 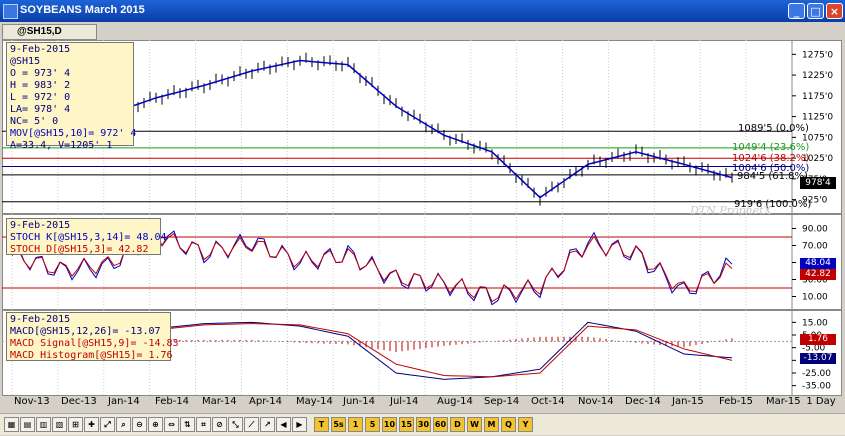 I want to click on x-axis-label: Feb-15, so click(x=736, y=401).